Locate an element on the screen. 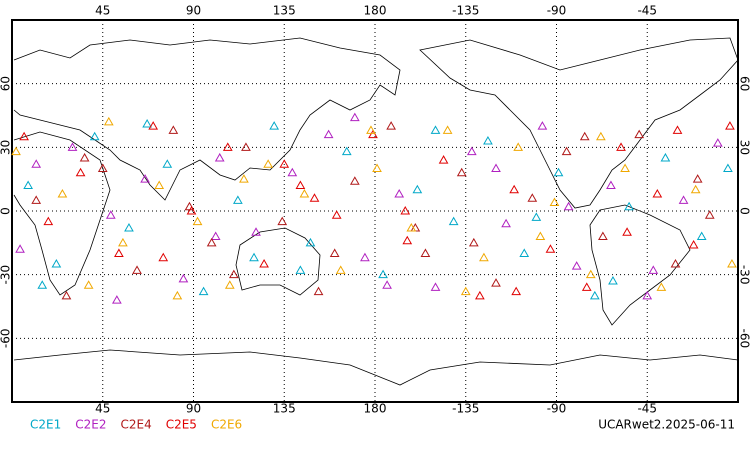  legend-entry: C2E1 is located at coordinates (45, 425).